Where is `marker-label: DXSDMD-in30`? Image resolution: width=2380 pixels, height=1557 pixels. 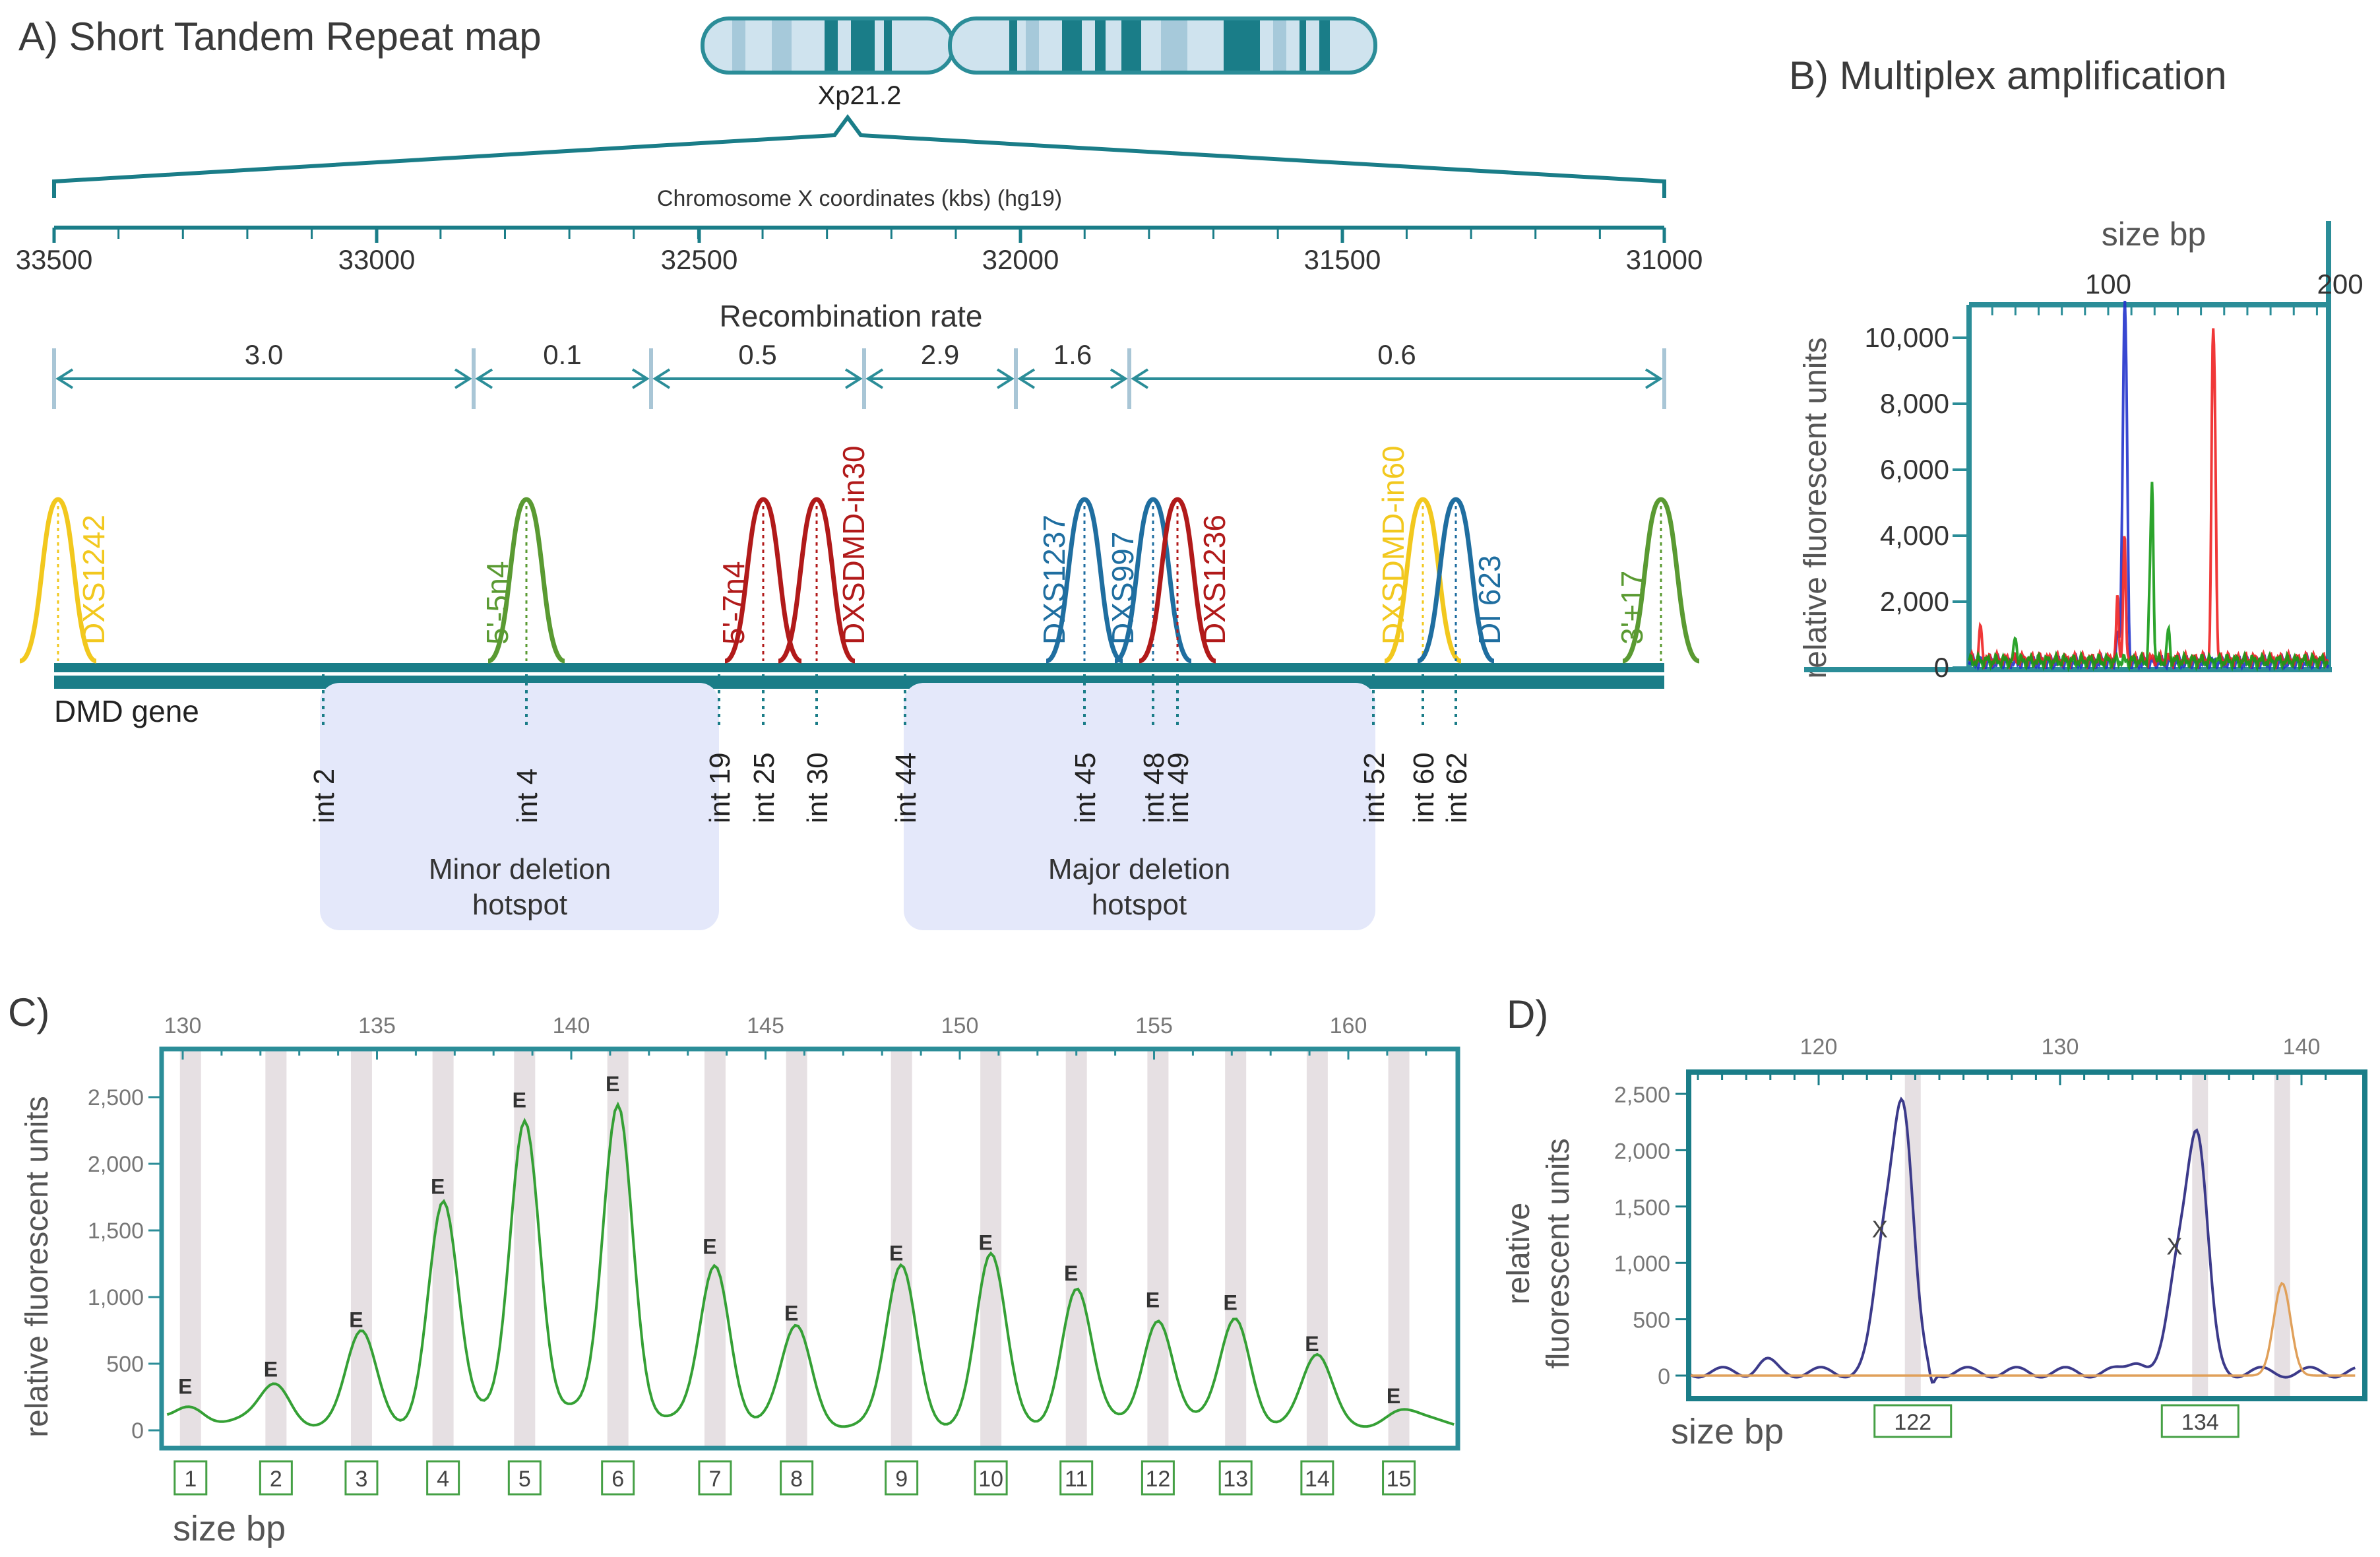 marker-label: DXSDMD-in30 is located at coordinates (854, 545).